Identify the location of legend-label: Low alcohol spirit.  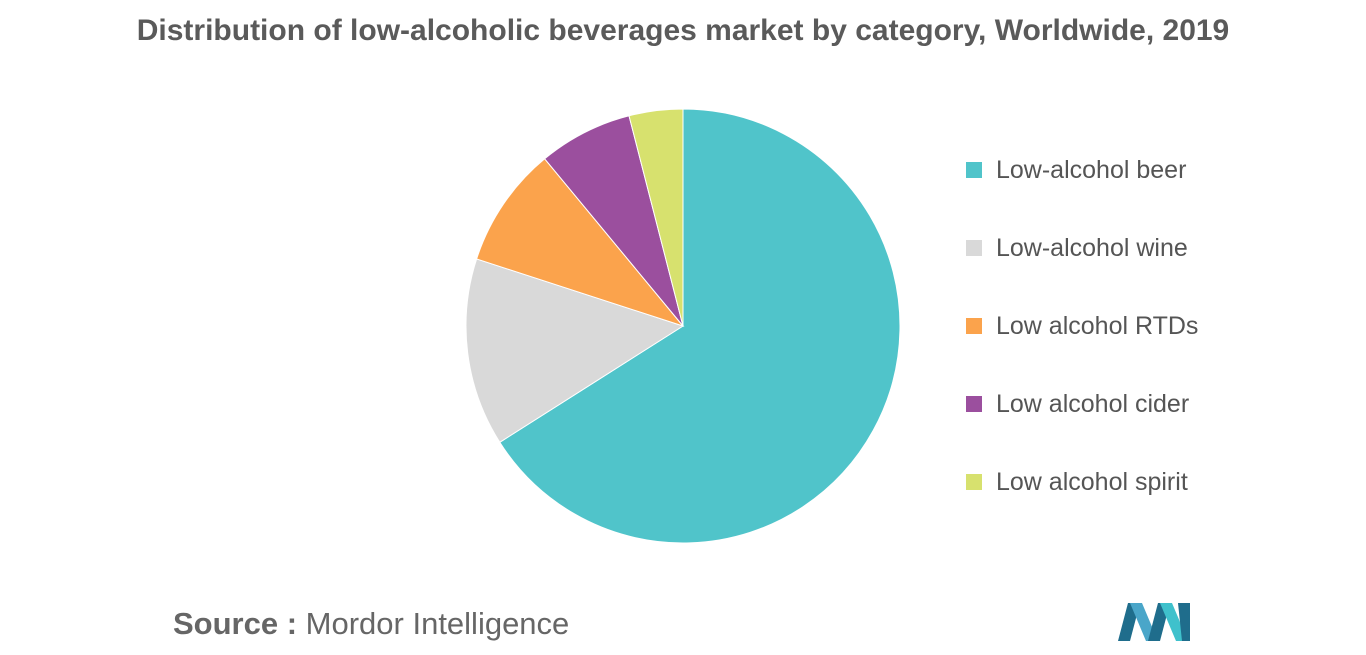
(1092, 481).